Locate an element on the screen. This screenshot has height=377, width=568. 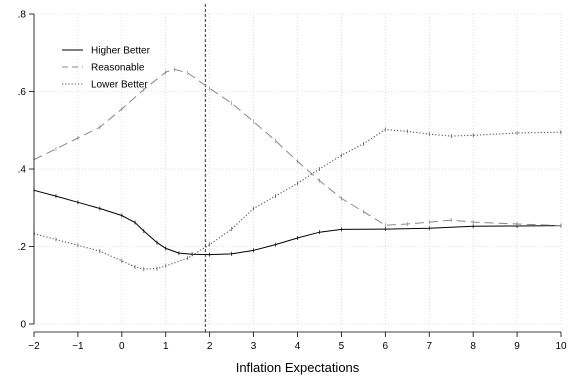
y-tick-label: .2 is located at coordinates (22, 247).